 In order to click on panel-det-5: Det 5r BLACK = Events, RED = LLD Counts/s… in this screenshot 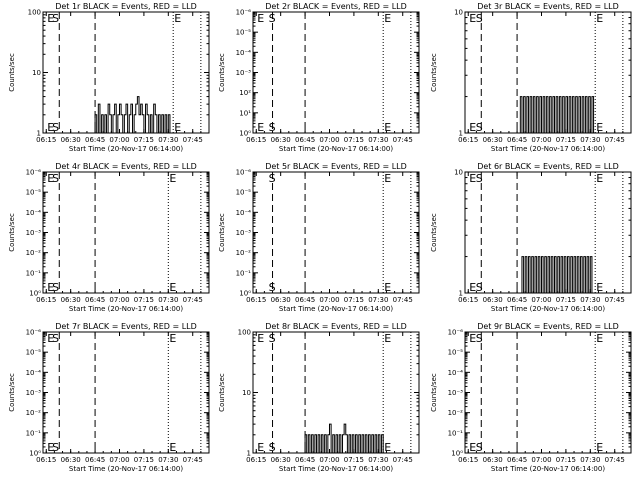, I will do `click(319, 237)`.